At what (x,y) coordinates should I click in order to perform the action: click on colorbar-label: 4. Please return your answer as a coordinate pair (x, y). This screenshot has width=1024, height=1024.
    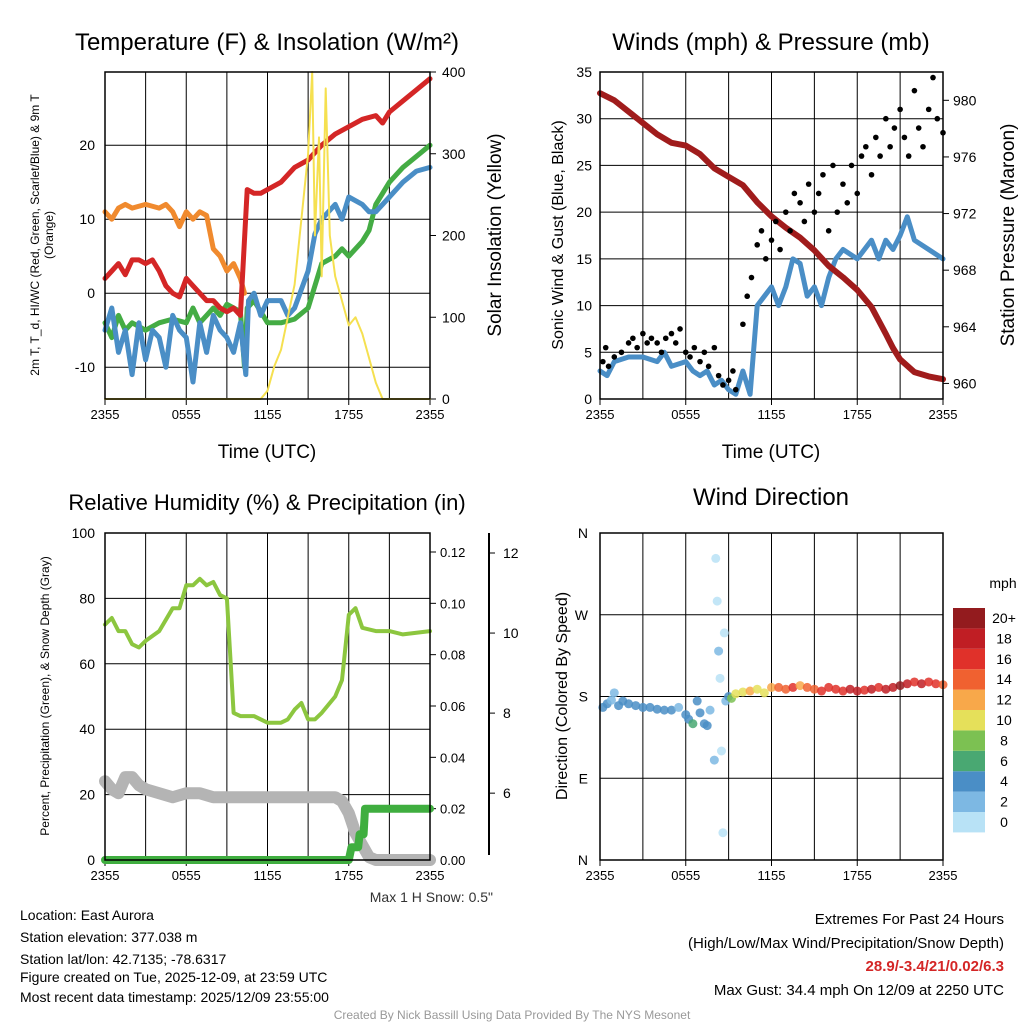
    Looking at the image, I should click on (1004, 781).